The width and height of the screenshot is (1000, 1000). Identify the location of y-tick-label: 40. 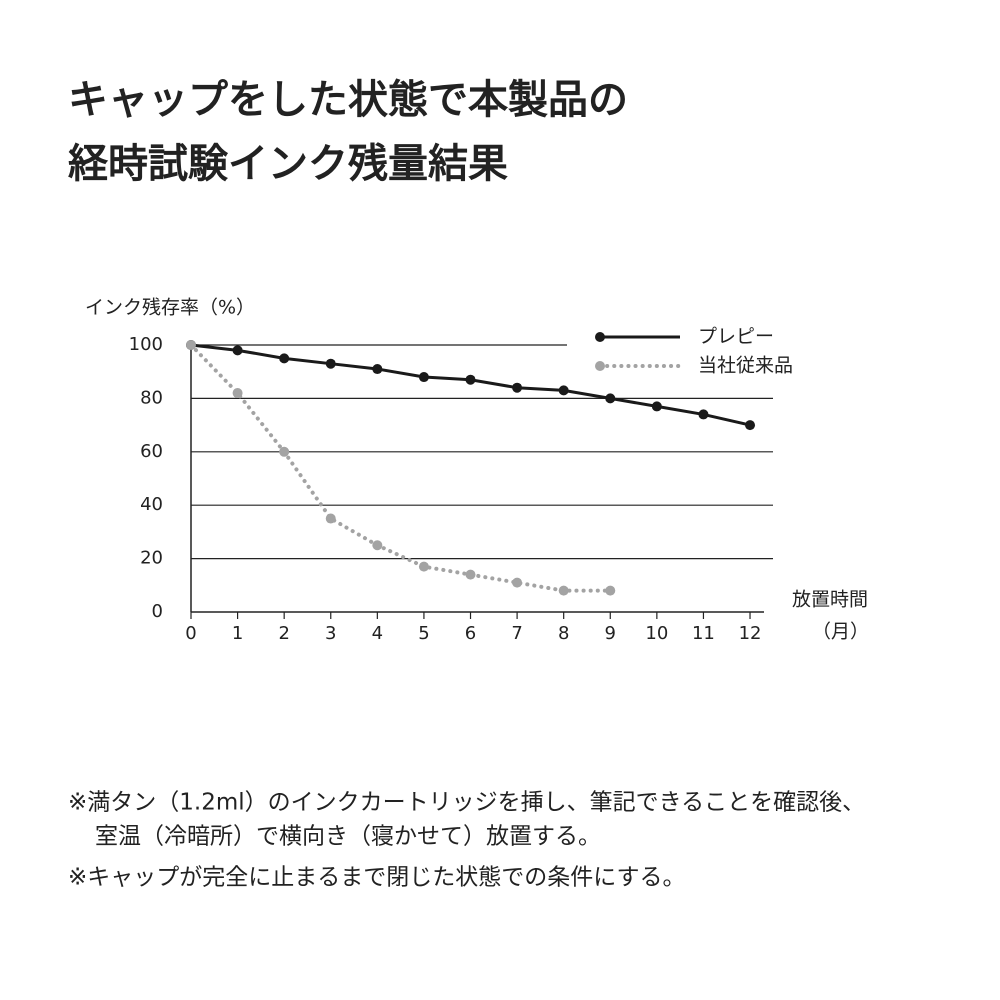
(151, 504).